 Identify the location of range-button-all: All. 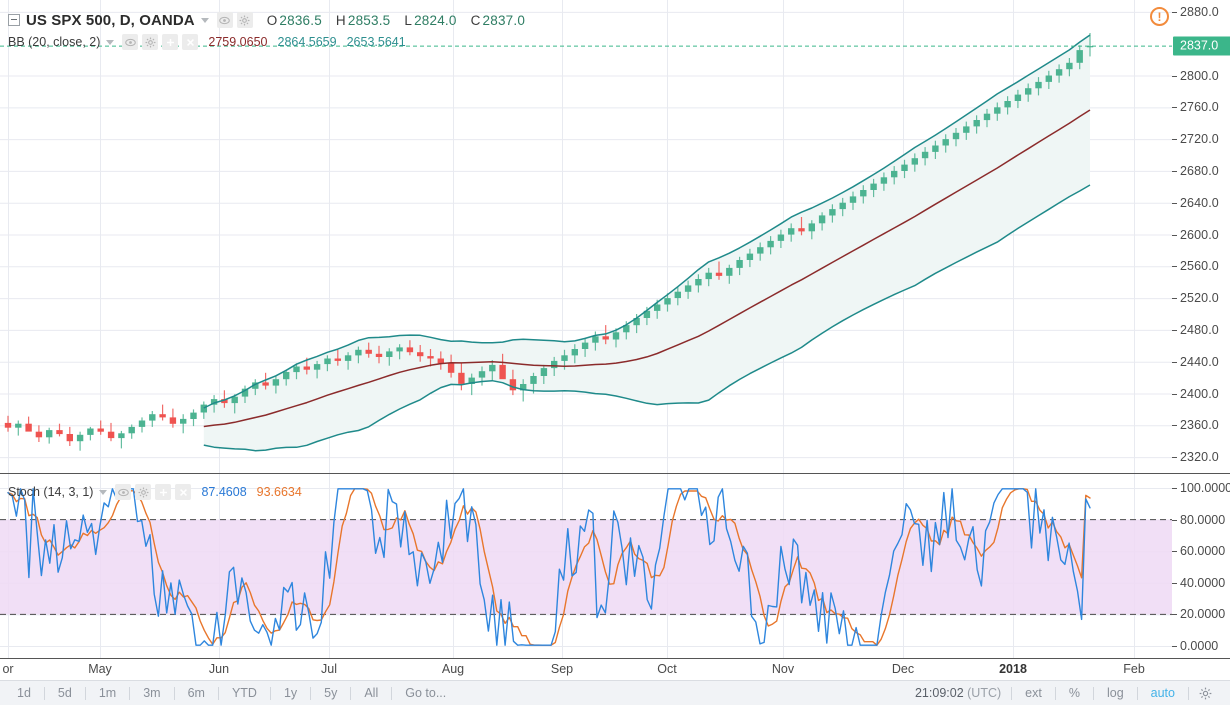
(371, 693).